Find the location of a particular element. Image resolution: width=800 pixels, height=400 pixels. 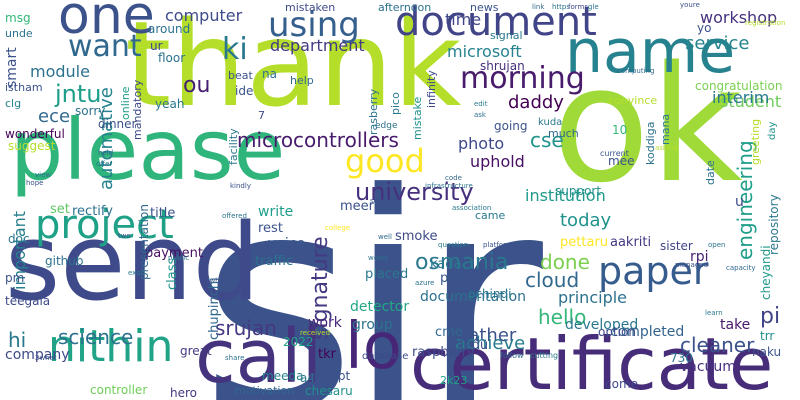

word: mistake is located at coordinates (417, 118).